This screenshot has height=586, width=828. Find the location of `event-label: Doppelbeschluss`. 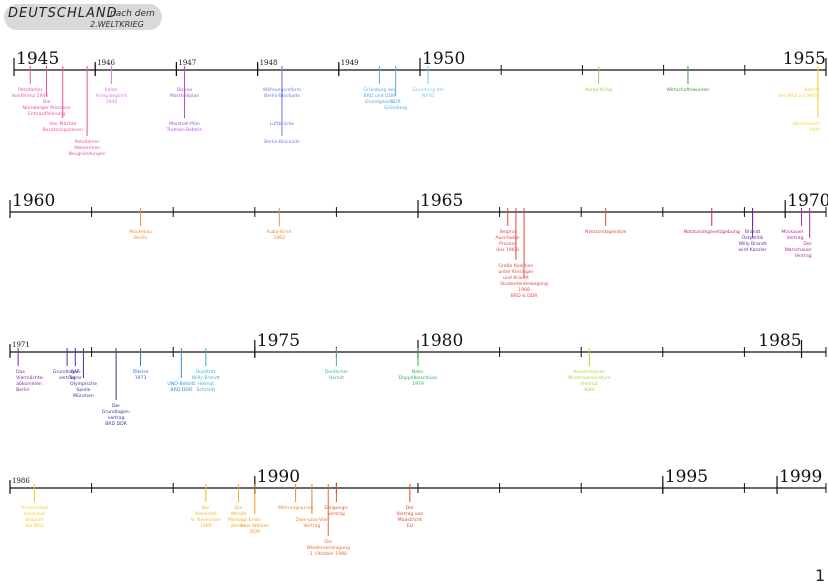

event-label: Doppelbeschluss is located at coordinates (418, 378).